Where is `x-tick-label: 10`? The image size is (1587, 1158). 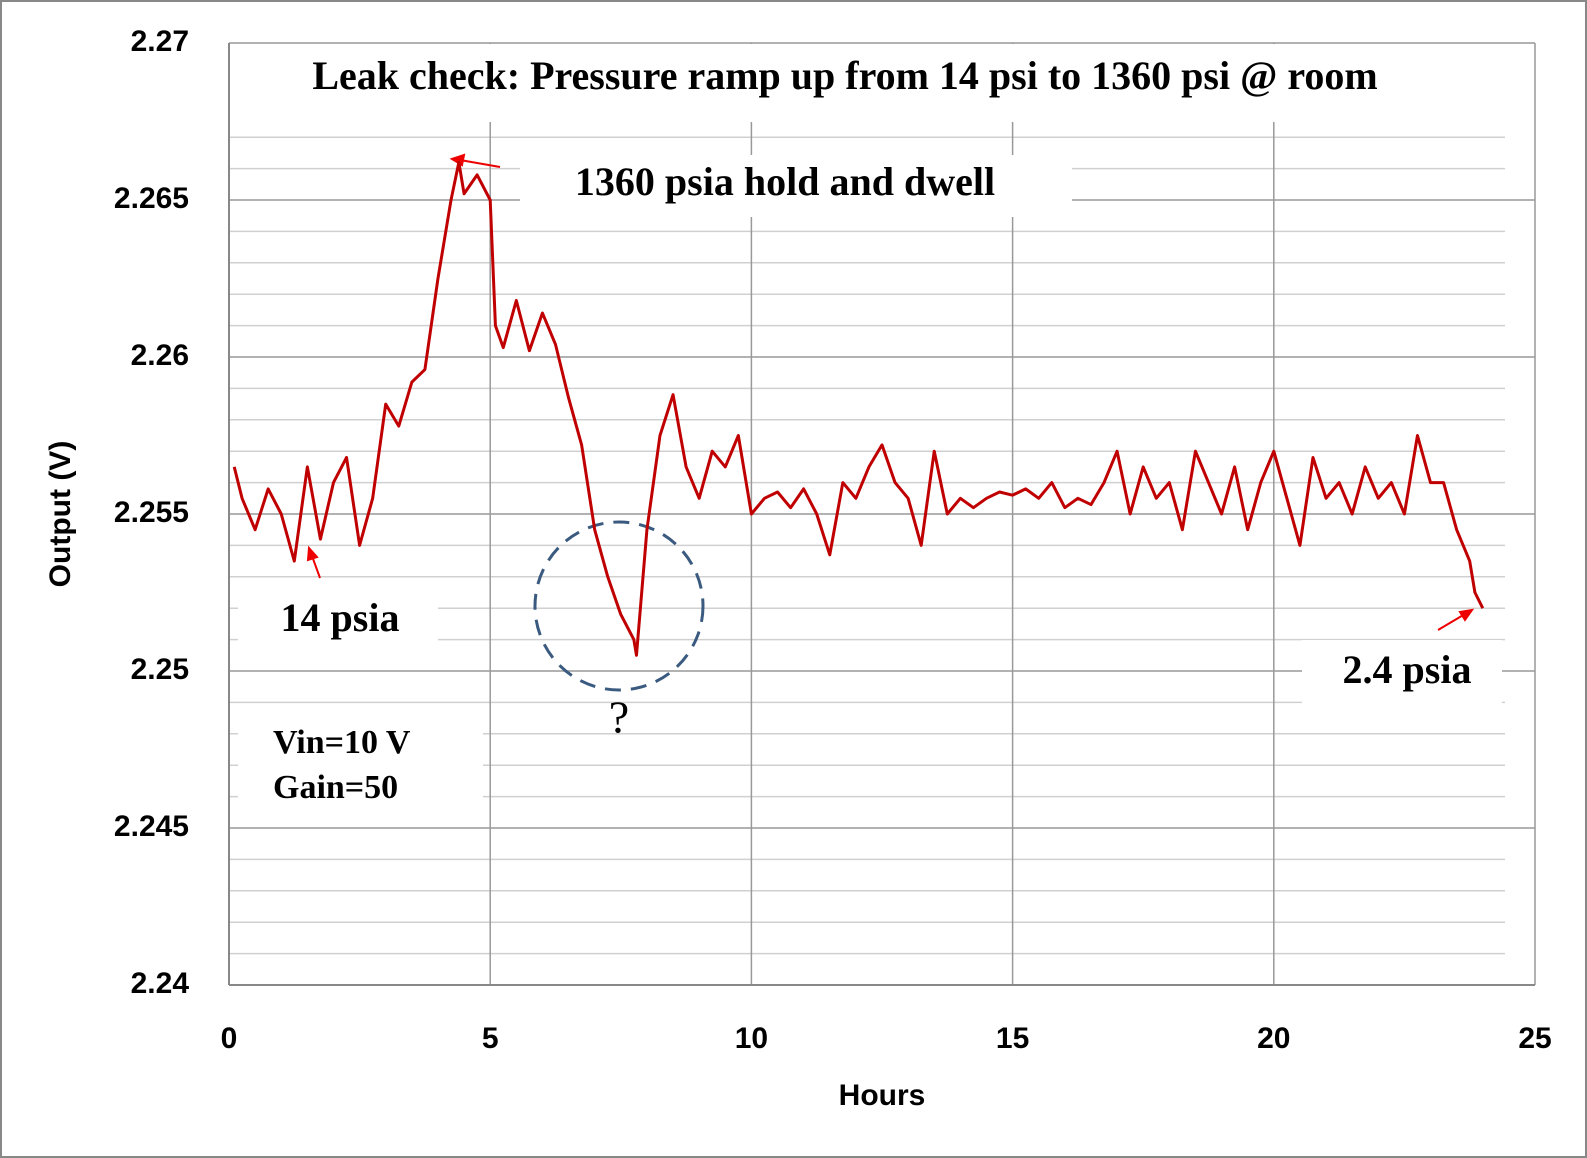 x-tick-label: 10 is located at coordinates (751, 1038).